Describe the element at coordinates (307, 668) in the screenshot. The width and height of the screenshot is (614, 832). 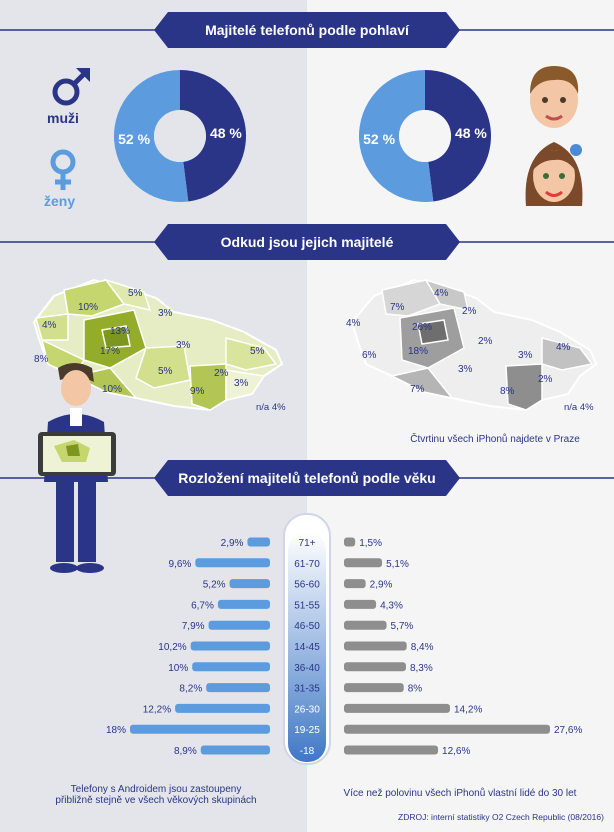
I see `age-category-label: 36-40` at that location.